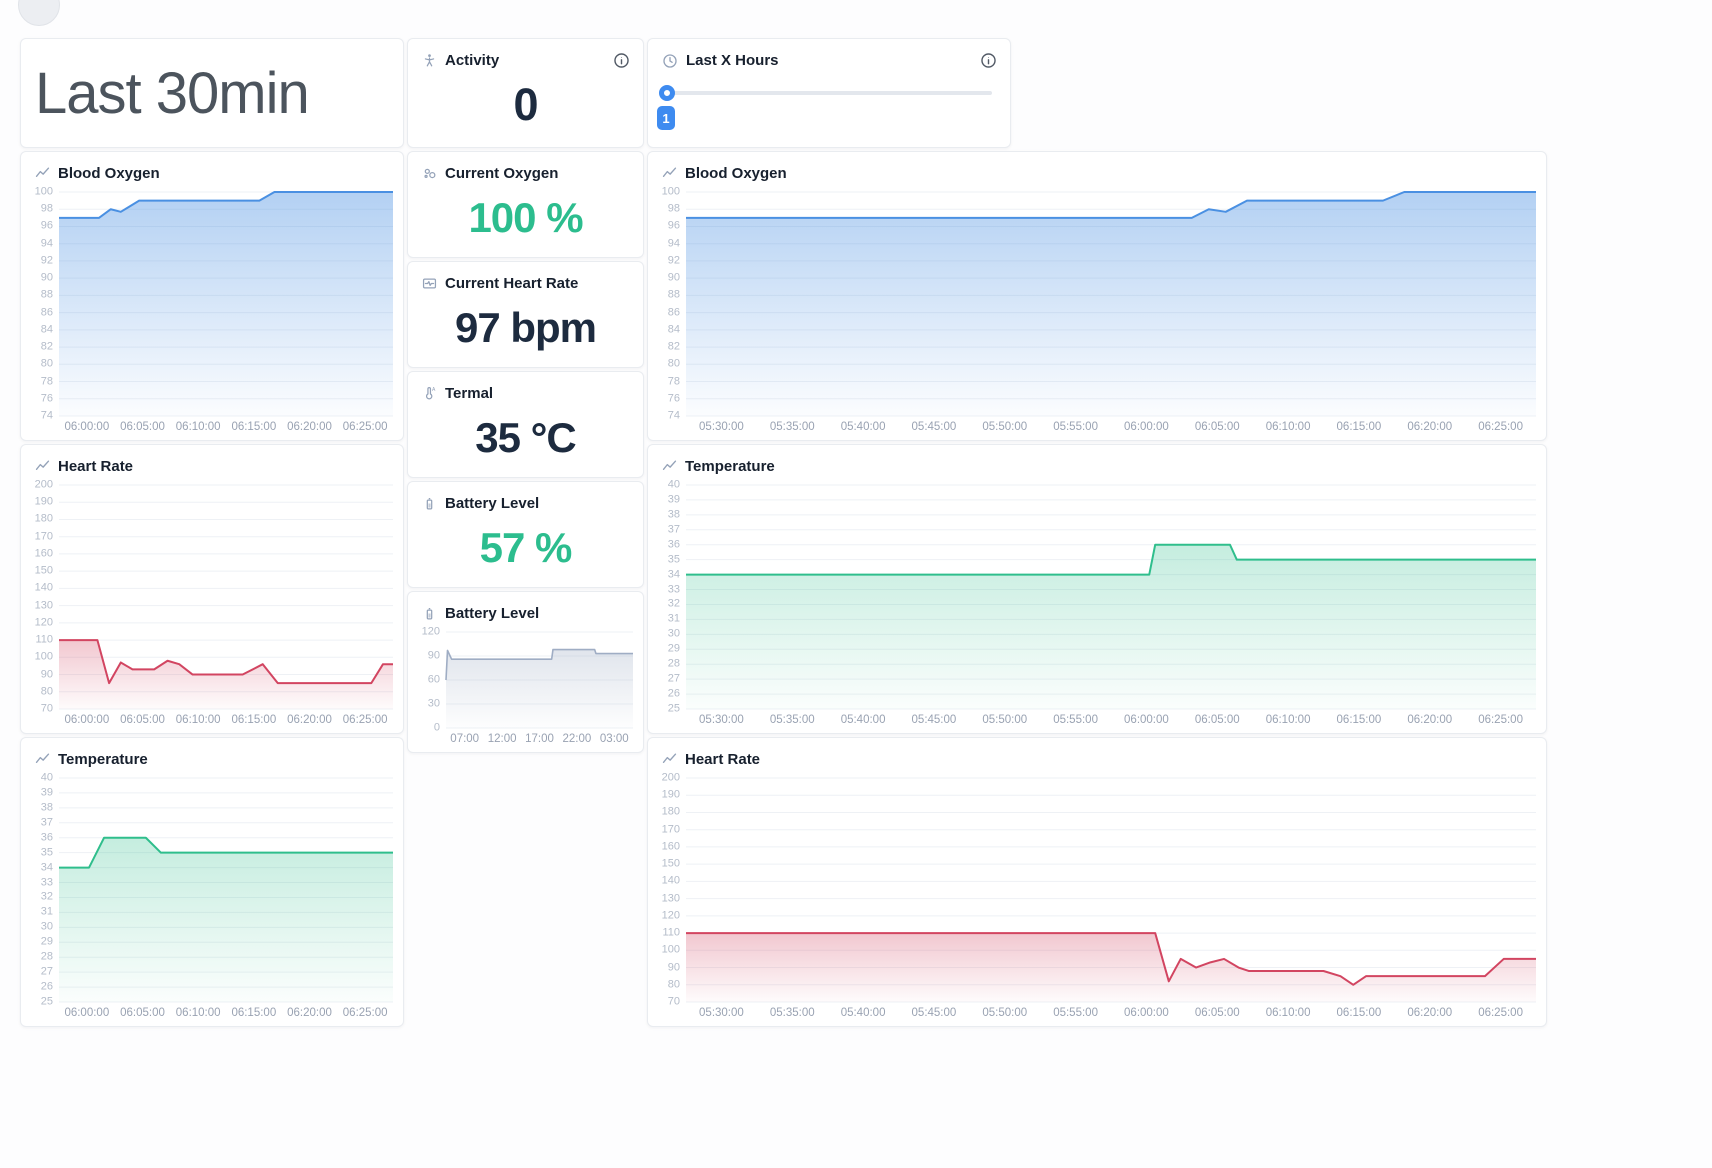 This screenshot has width=1712, height=1168. I want to click on stat-label: Current Heart Rate, so click(512, 283).